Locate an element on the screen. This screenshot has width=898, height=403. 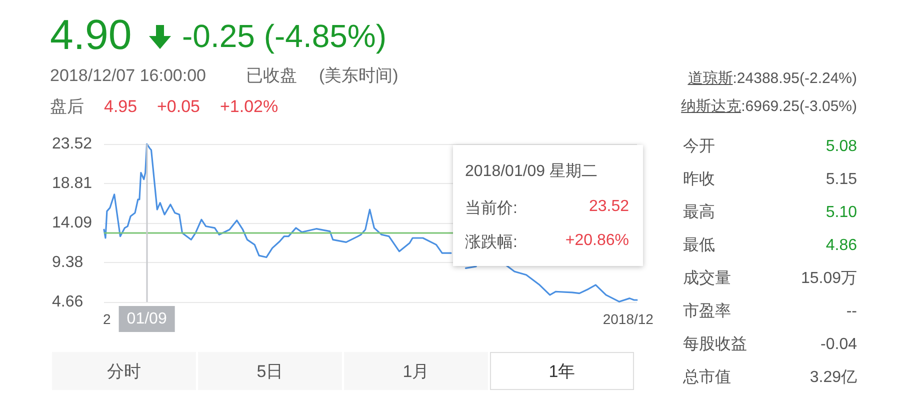
text: 5.08 is located at coordinates (841, 146).